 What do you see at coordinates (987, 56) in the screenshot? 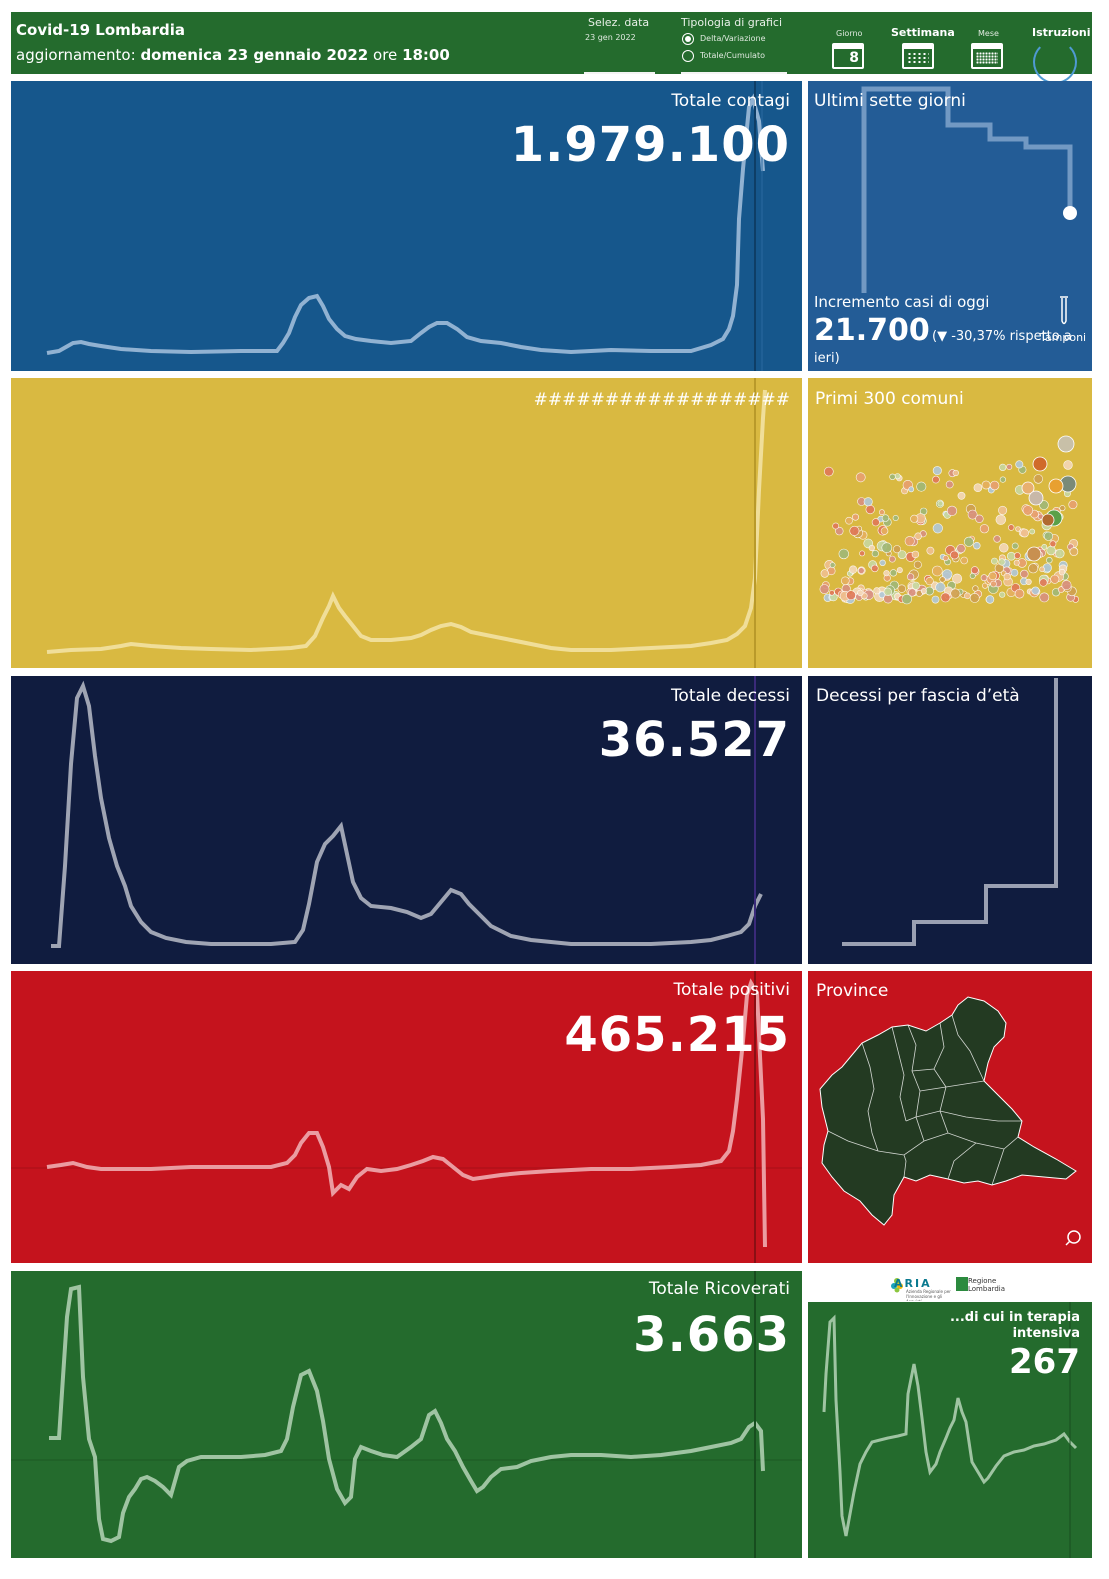
I see `calendar-month-icon` at bounding box center [987, 56].